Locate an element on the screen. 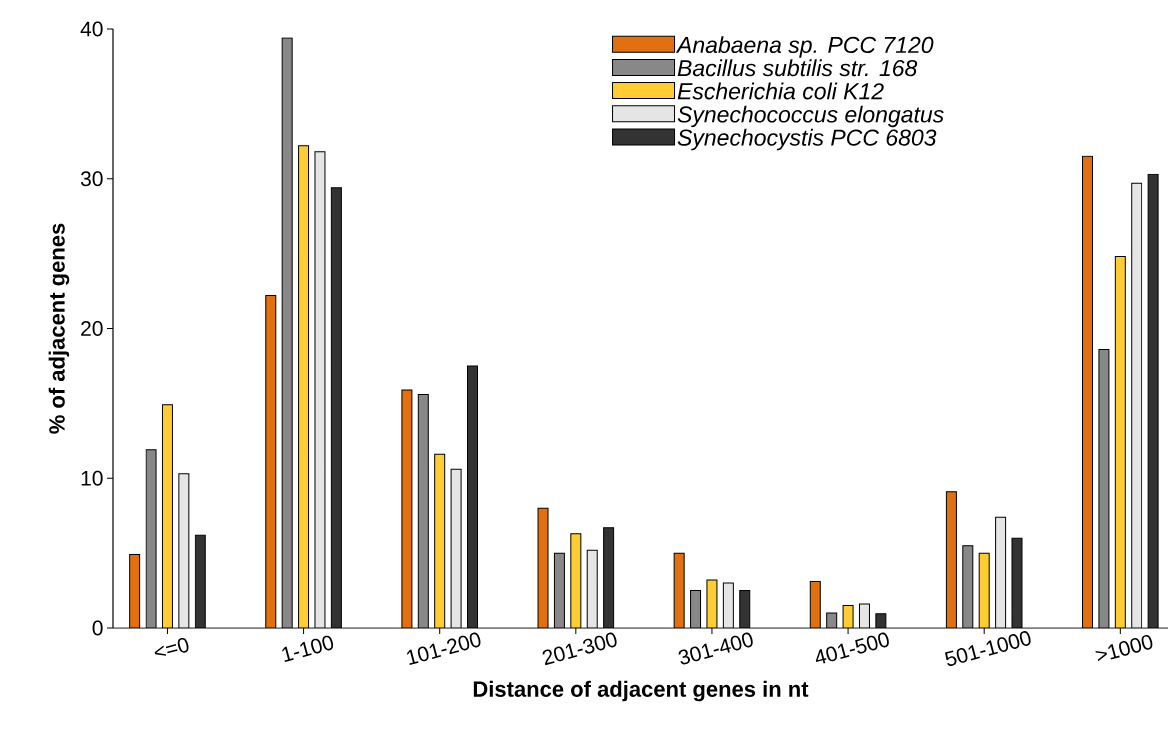 The image size is (1168, 740). x-tick-label: 301-400 is located at coordinates (715, 648).